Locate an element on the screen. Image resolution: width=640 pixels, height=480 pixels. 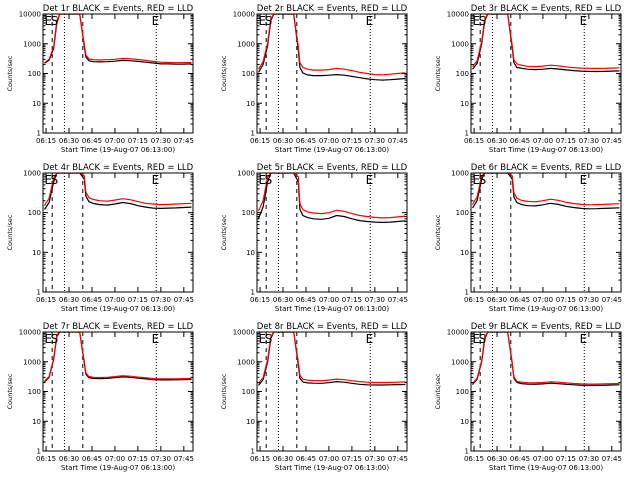
panel-title: Det 8r BLACK = Events, RED = LLD is located at coordinates (332, 327).